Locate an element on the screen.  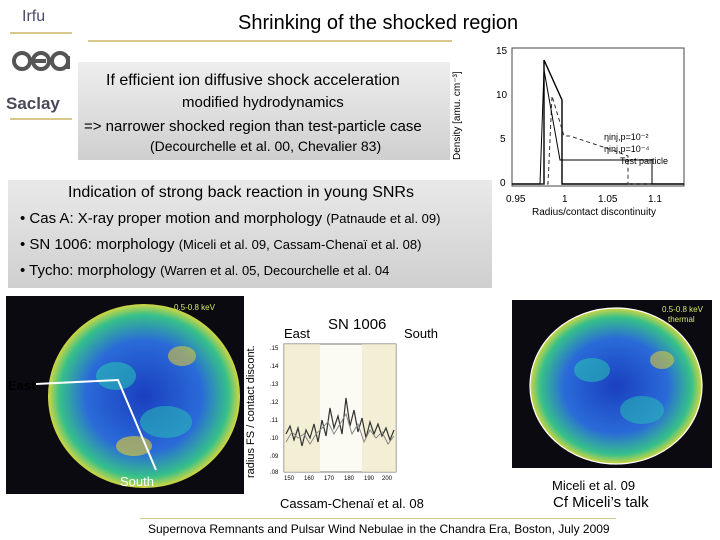
density-xtick-3: 1.1 is located at coordinates (655, 199).